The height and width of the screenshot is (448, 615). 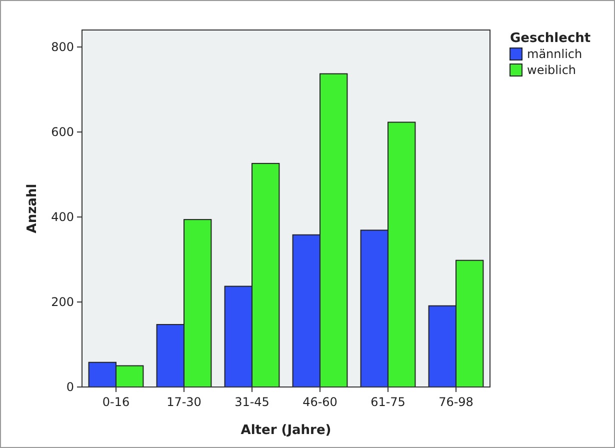 I want to click on x-tick-label: 61-75, so click(x=388, y=402).